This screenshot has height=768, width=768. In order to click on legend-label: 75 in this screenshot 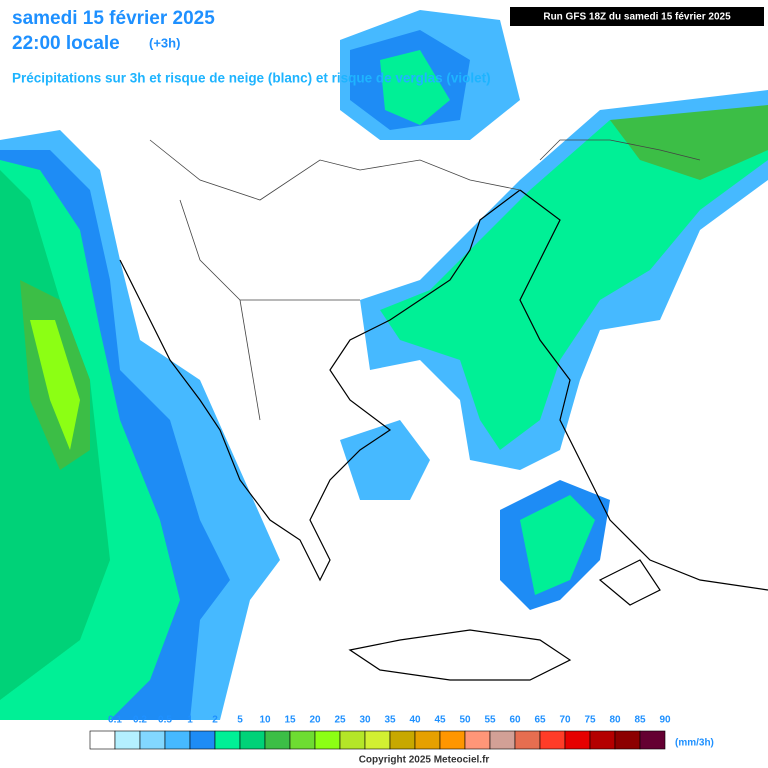, I will do `click(590, 720)`.